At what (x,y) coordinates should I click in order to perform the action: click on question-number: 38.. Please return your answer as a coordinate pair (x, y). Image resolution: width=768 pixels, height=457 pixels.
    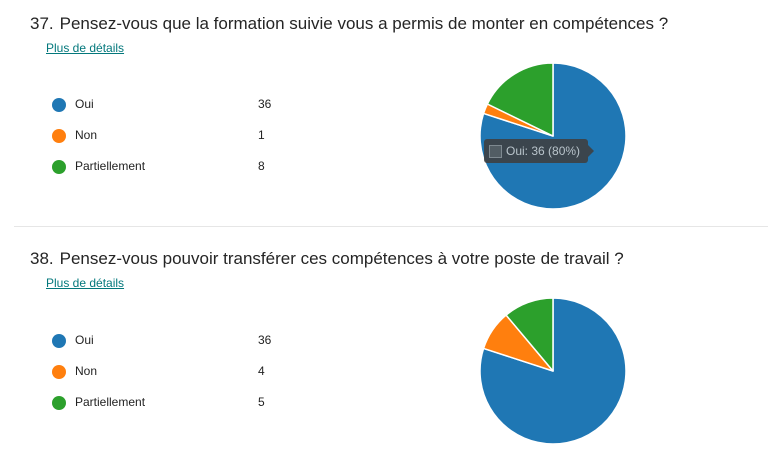
    Looking at the image, I should click on (42, 258).